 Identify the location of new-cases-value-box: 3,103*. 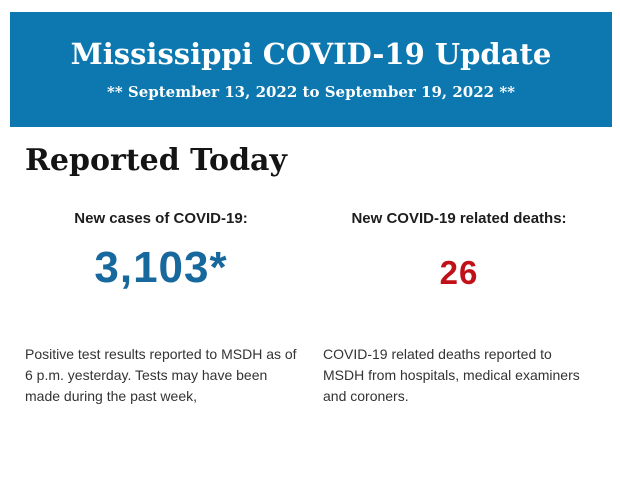
(161, 265).